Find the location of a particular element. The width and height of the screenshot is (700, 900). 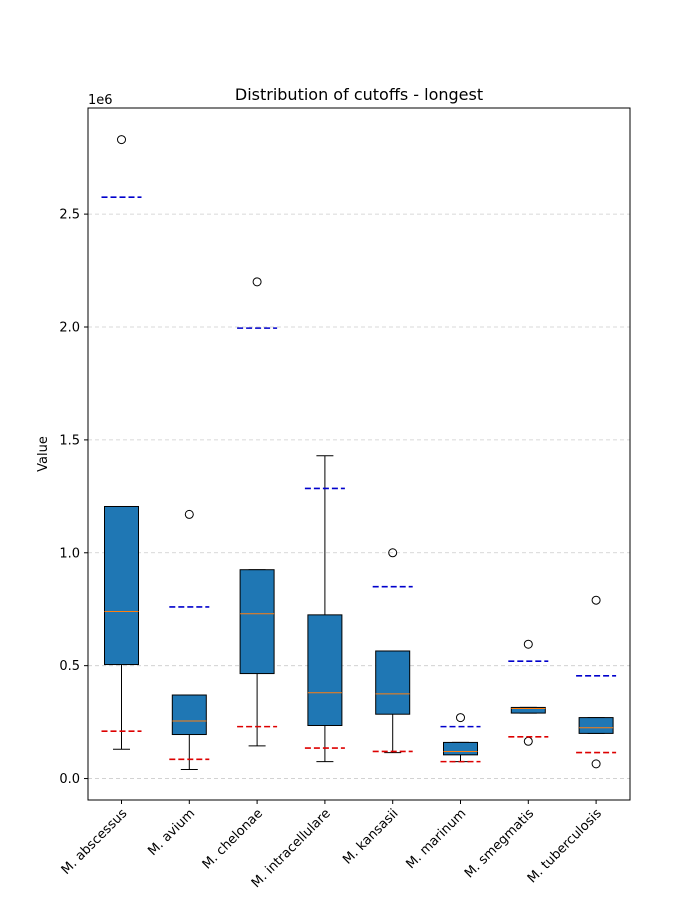

x-tick-label: M. smegmatis is located at coordinates (499, 843).